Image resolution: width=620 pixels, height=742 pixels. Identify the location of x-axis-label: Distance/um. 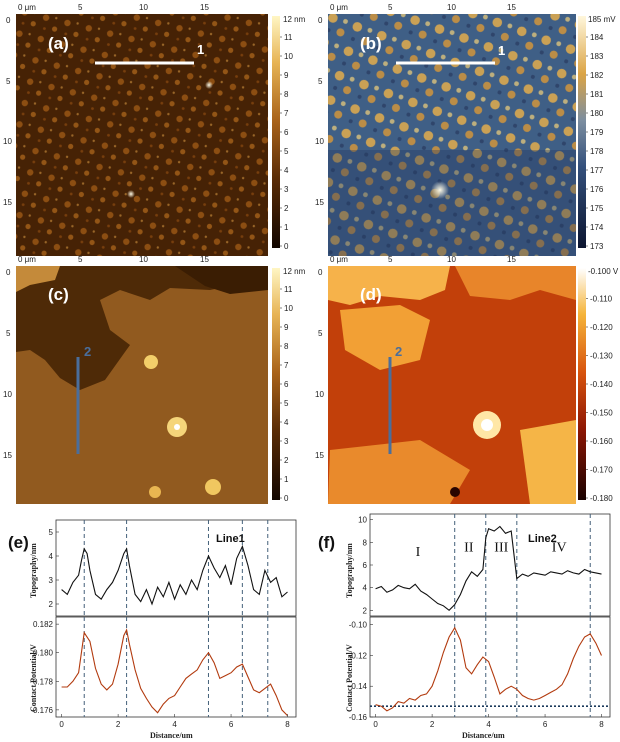
(483, 735).